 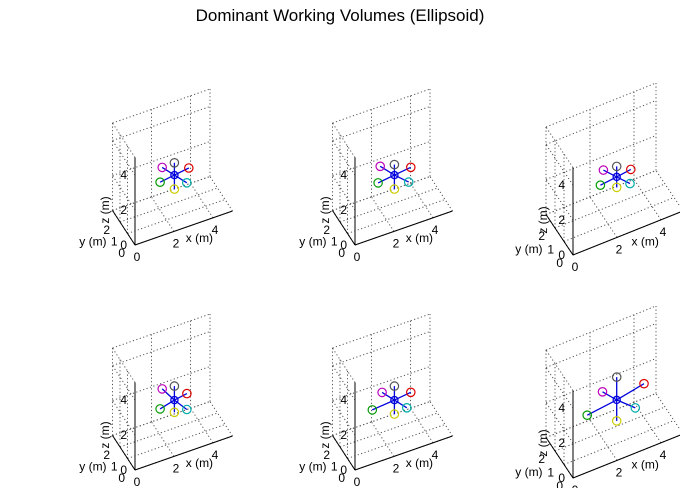 What do you see at coordinates (340, 15) in the screenshot?
I see `figure-title: Dominant Working Volumes (Ellipsoid)` at bounding box center [340, 15].